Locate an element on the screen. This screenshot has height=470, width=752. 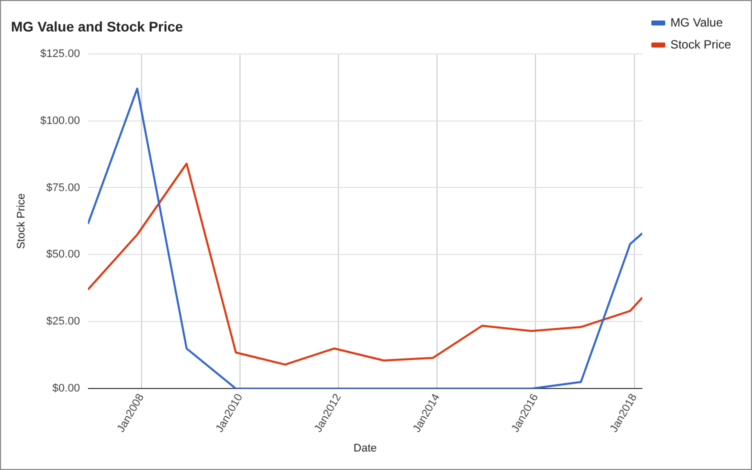
x-axis-title: Date is located at coordinates (365, 448).